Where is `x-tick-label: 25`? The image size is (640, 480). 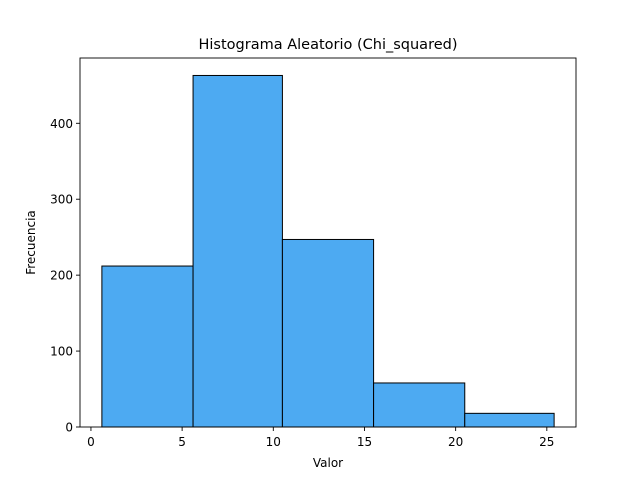
x-tick-label: 25 is located at coordinates (546, 442).